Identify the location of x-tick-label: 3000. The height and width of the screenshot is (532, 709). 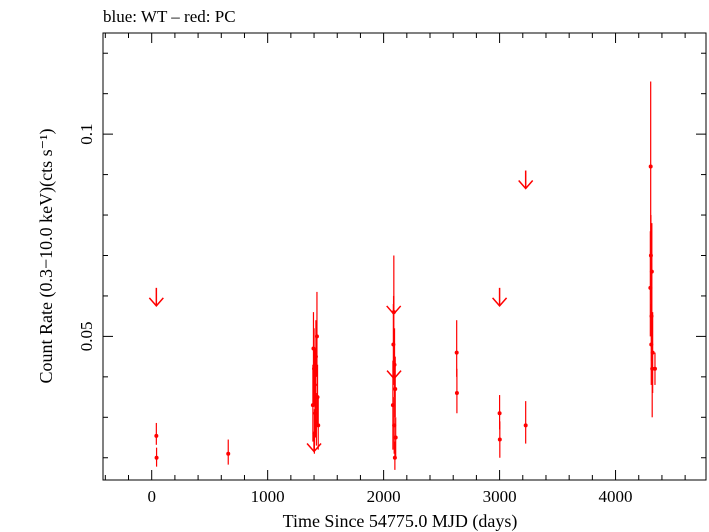
(500, 496).